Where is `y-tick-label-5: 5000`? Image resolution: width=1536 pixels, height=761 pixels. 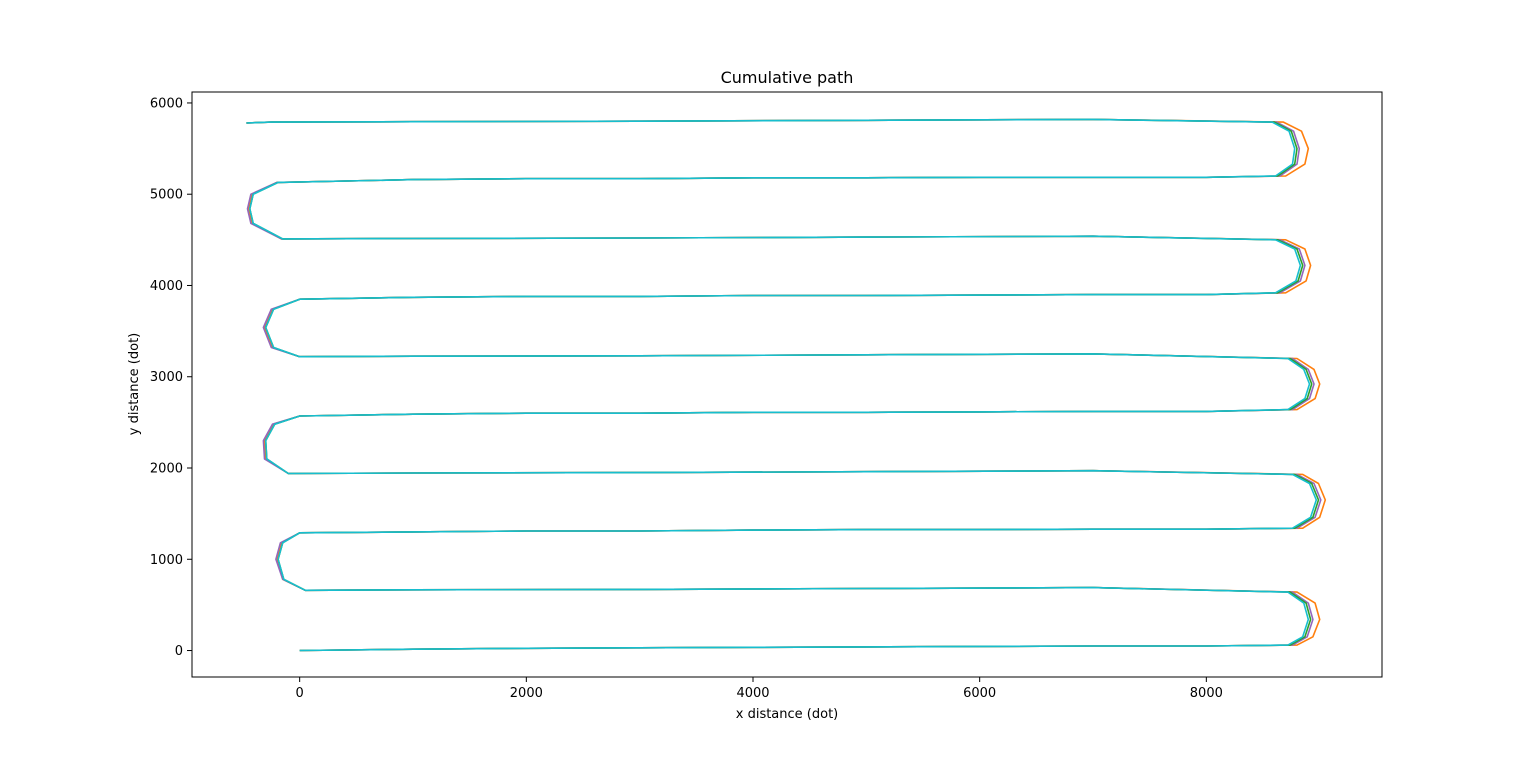 y-tick-label-5: 5000 is located at coordinates (166, 195).